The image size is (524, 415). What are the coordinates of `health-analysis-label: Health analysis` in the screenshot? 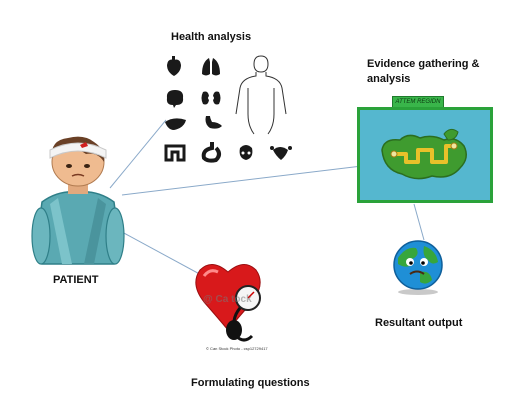 It's located at (211, 37).